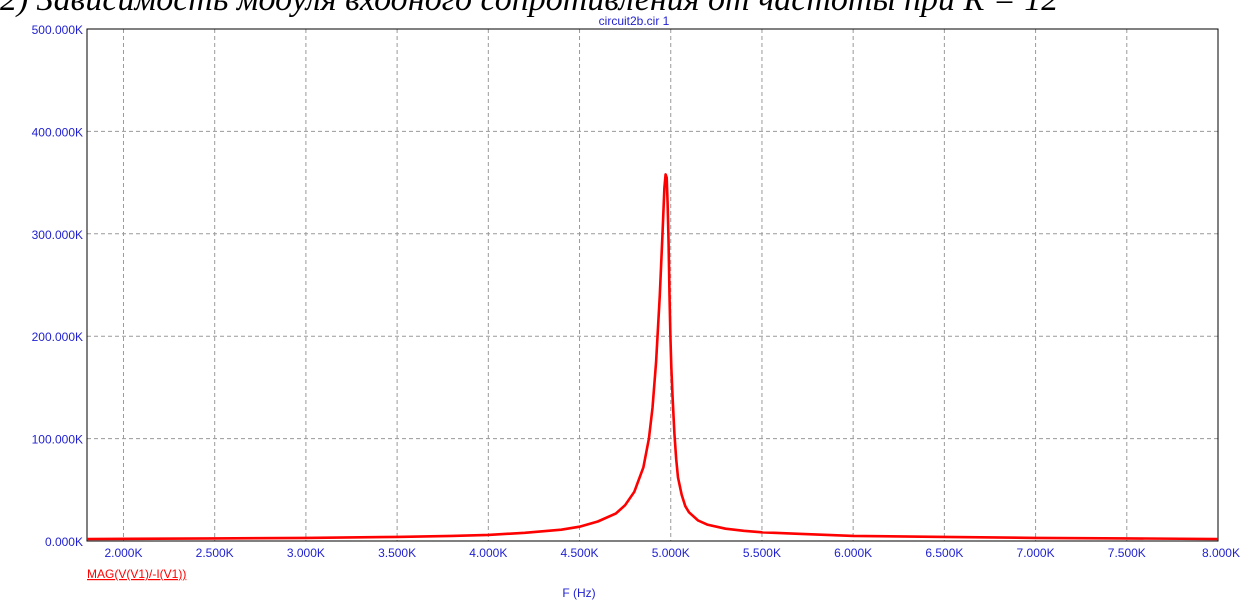  What do you see at coordinates (634, 21) in the screenshot?
I see `chart-title: circuit2b.cir 1` at bounding box center [634, 21].